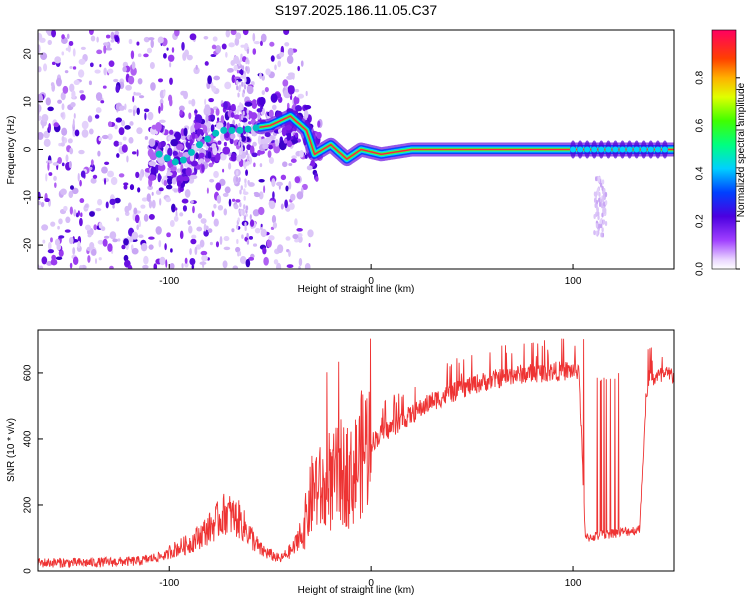 The height and width of the screenshot is (600, 750). Describe the element at coordinates (700, 173) in the screenshot. I see `colorbar-tick-label: 0.4` at that location.